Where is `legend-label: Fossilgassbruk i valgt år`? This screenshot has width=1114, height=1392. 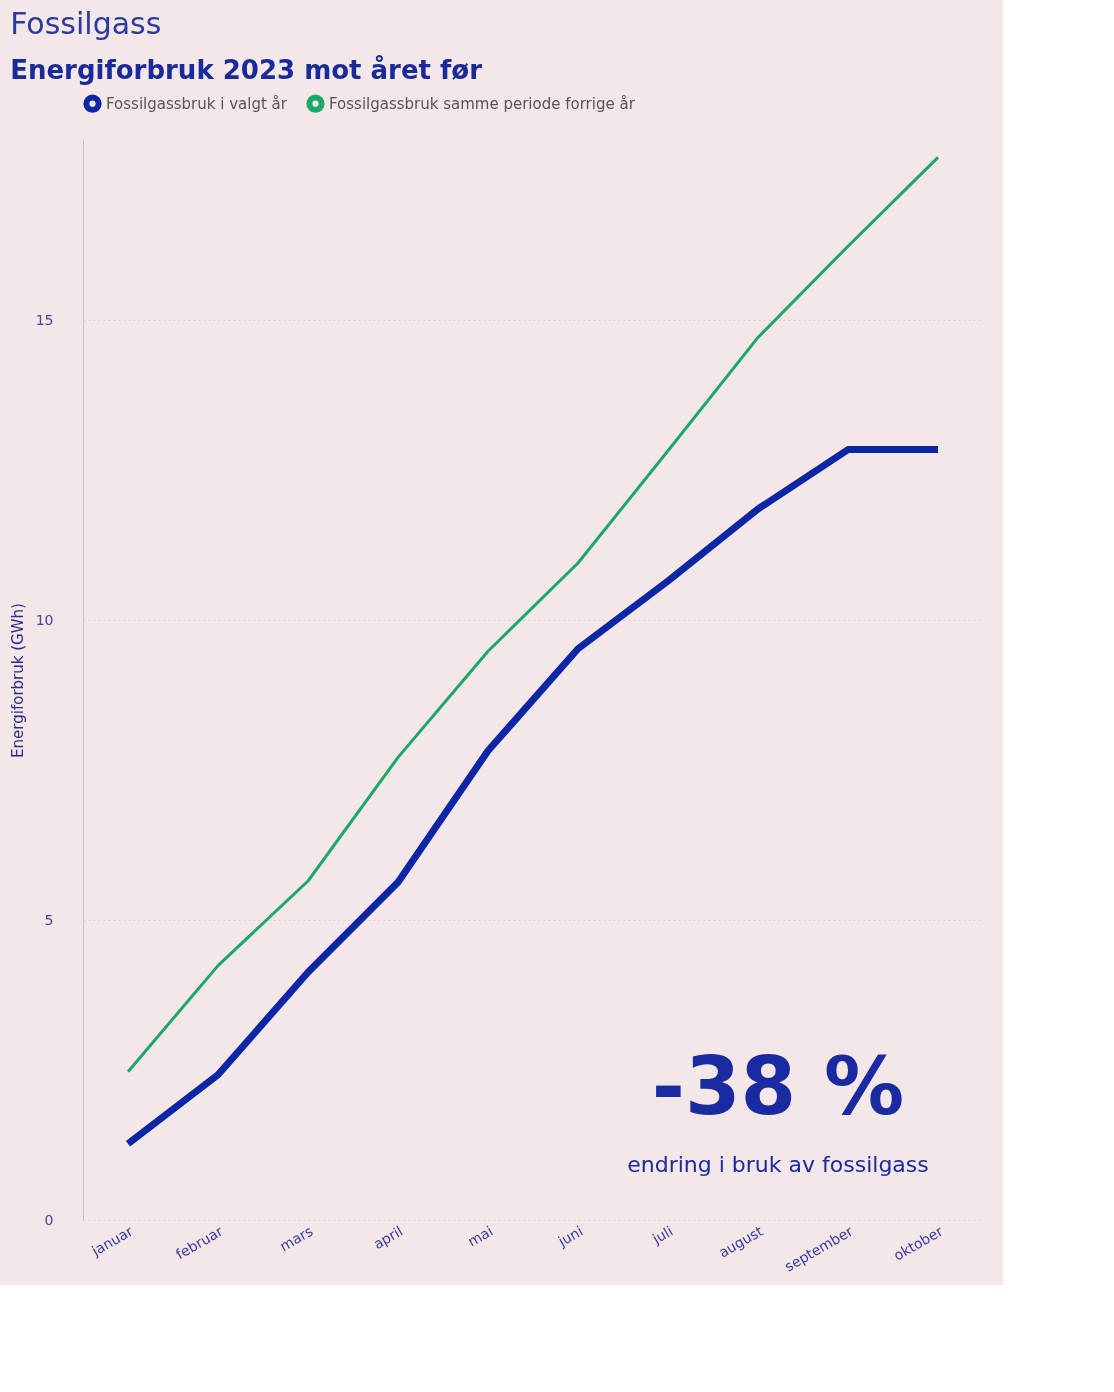 legend-label: Fossilgassbruk i valgt år is located at coordinates (197, 103).